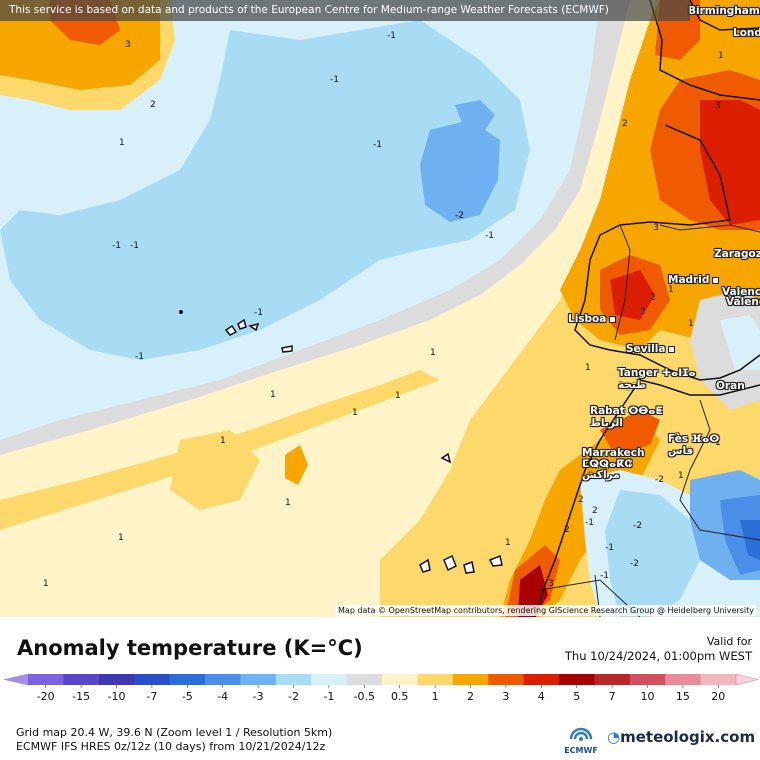 Image resolution: width=760 pixels, height=760 pixels. I want to click on scale-tick-label: -7, so click(151, 696).